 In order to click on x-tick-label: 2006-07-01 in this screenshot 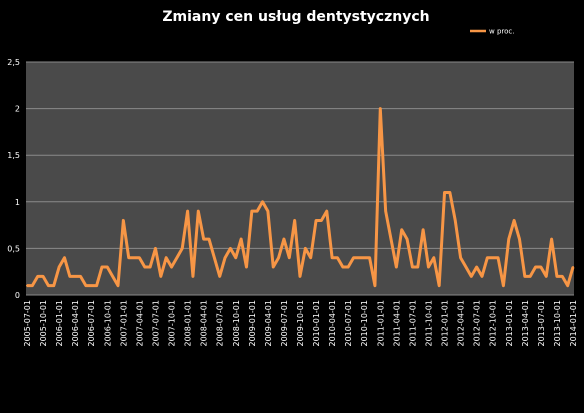, I will do `click(91, 323)`.